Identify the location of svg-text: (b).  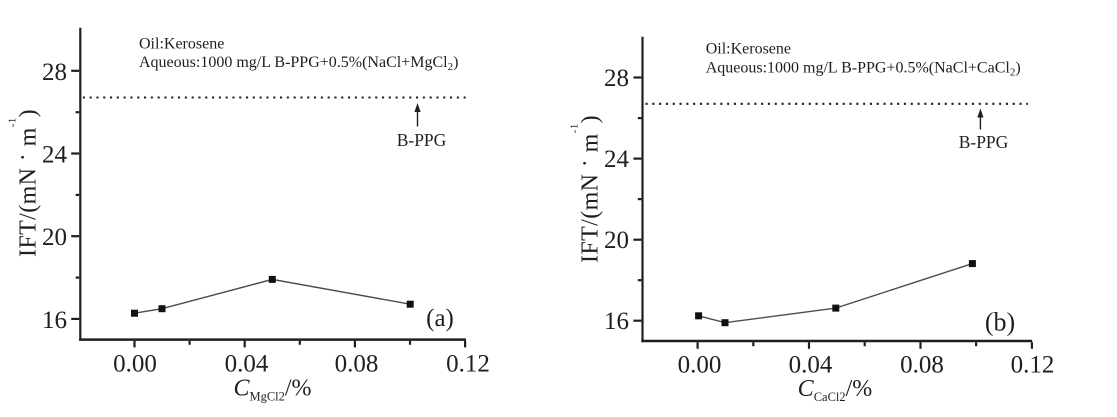
(1000, 321).